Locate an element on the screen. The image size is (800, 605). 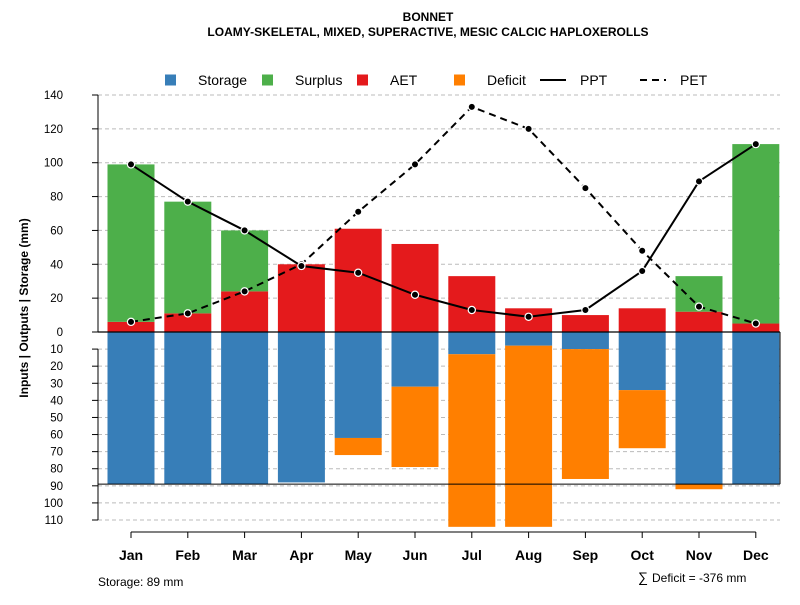
x-tick-label: Feb is located at coordinates (187, 555).